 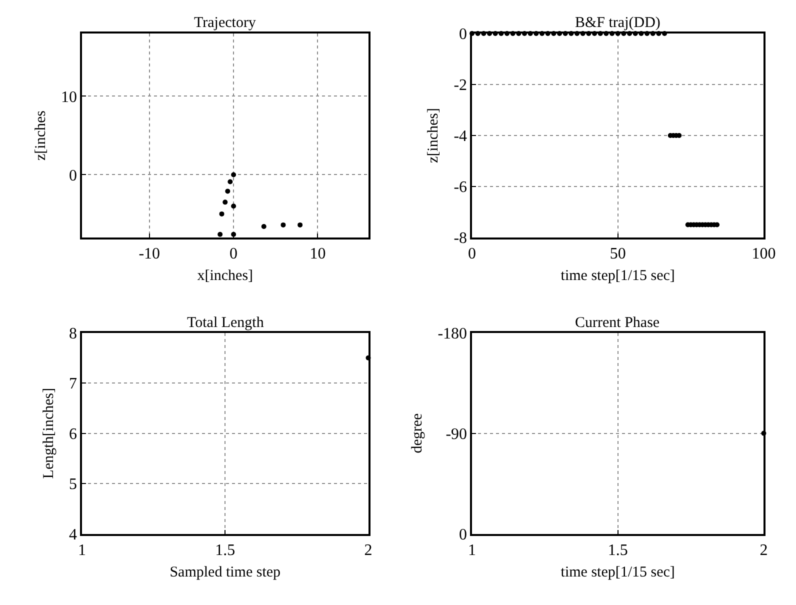 What do you see at coordinates (73, 535) in the screenshot?
I see `y-tick-label: 4` at bounding box center [73, 535].